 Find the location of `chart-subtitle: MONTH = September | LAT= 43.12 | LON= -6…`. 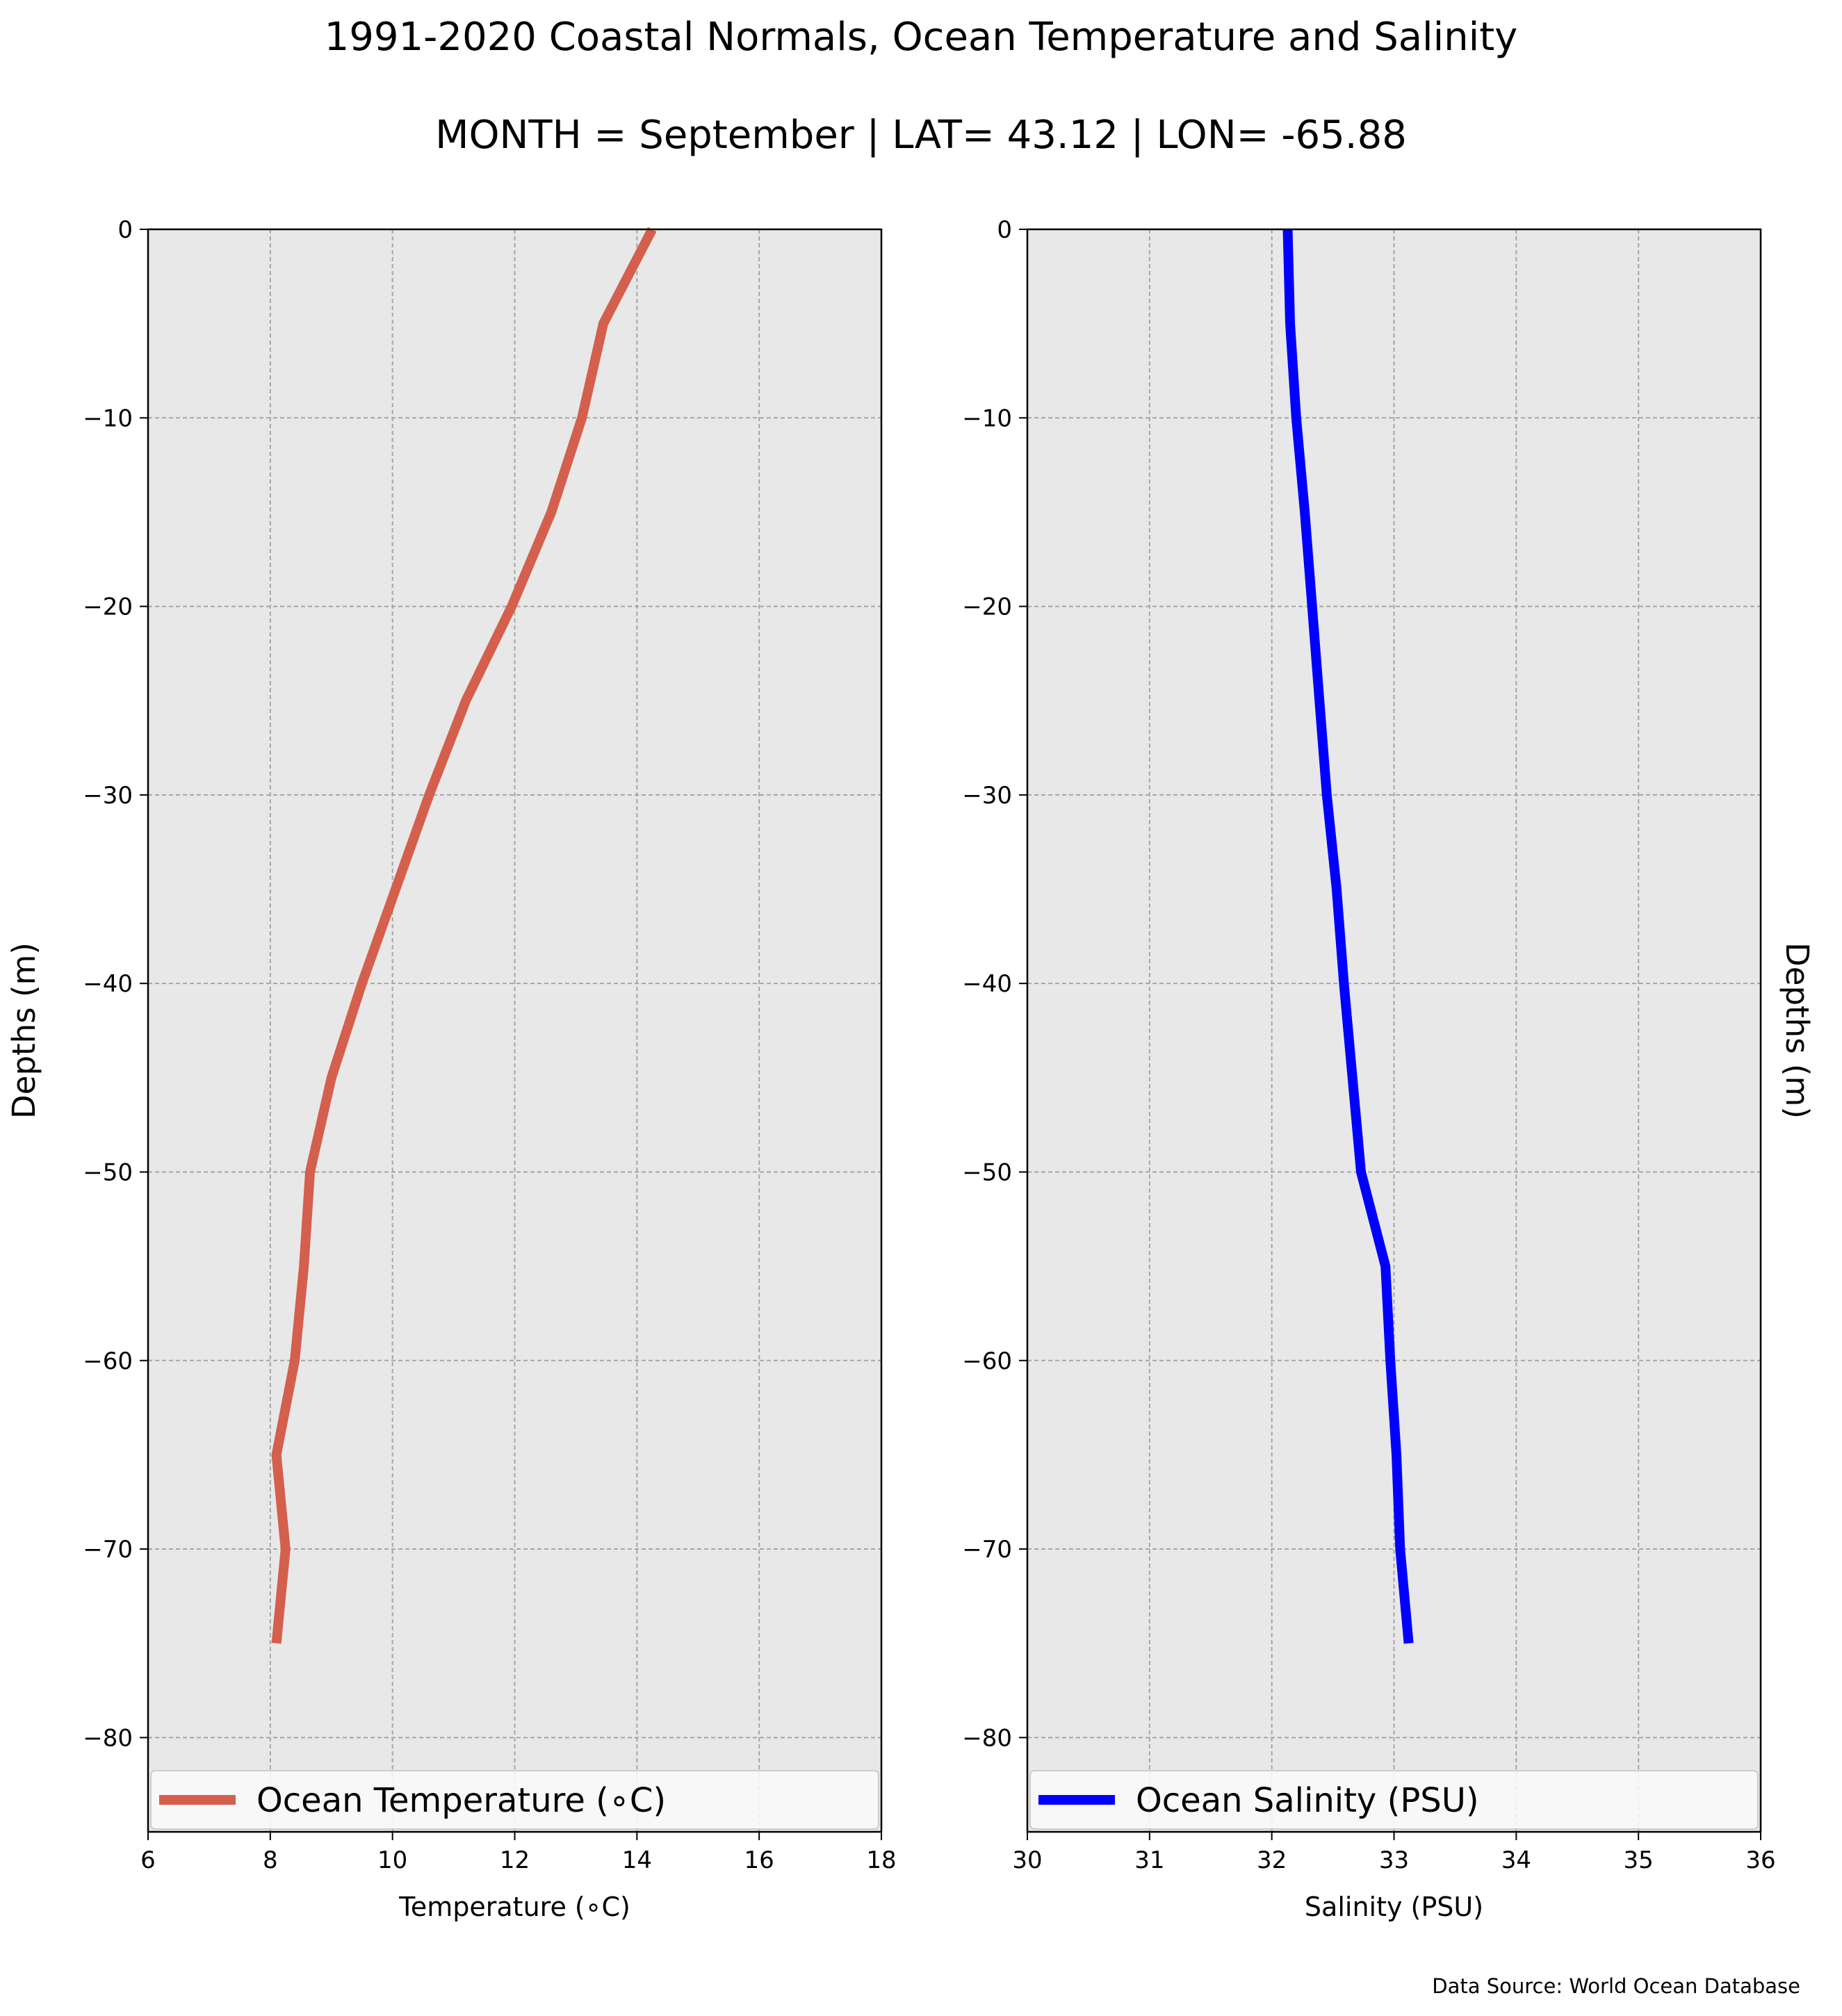

chart-subtitle: MONTH = September | LAT= 43.12 | LON= -6… is located at coordinates (921, 136).